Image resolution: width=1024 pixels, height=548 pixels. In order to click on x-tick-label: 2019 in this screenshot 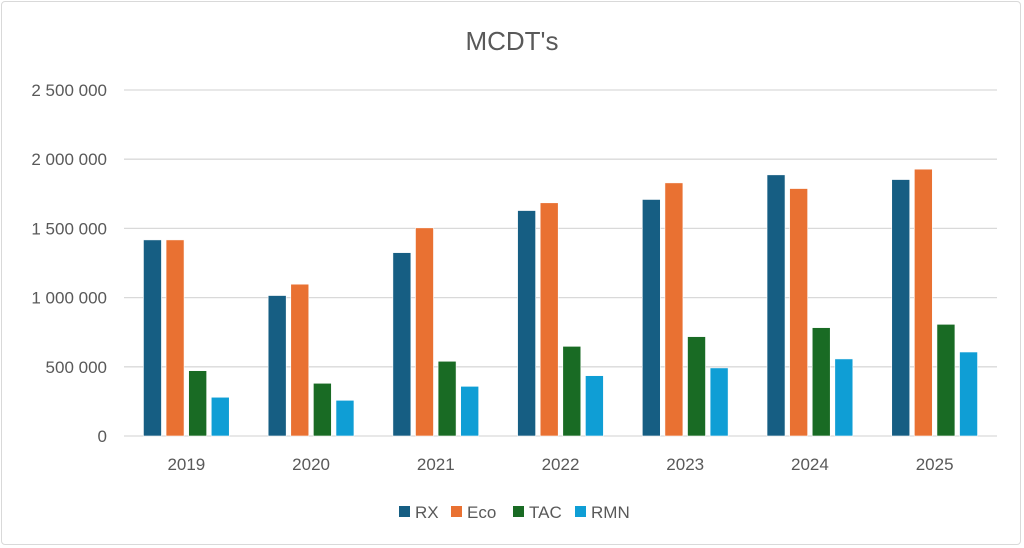, I will do `click(186, 464)`.